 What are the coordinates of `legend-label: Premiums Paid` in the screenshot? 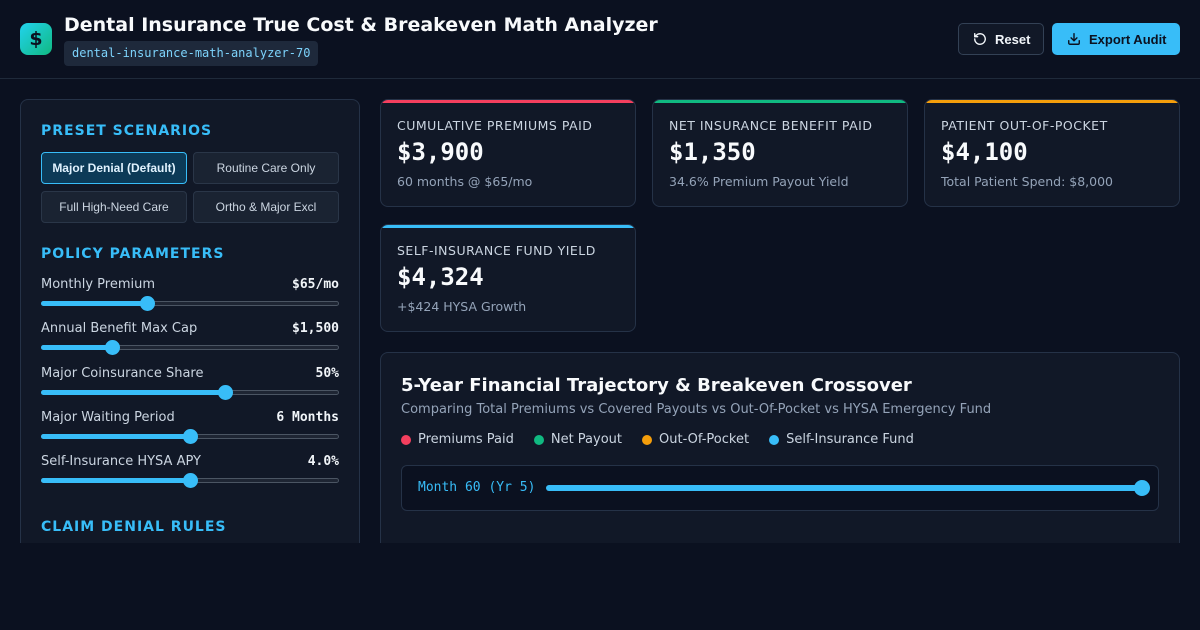 It's located at (466, 439).